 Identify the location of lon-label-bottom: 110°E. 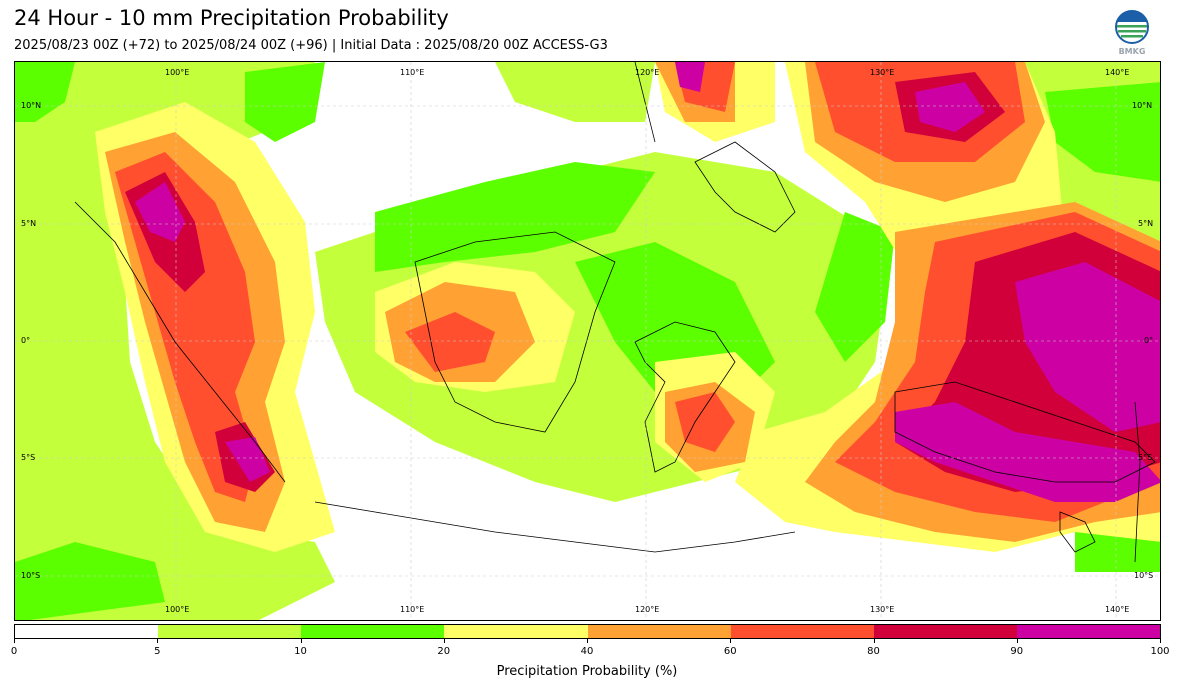
(412, 609).